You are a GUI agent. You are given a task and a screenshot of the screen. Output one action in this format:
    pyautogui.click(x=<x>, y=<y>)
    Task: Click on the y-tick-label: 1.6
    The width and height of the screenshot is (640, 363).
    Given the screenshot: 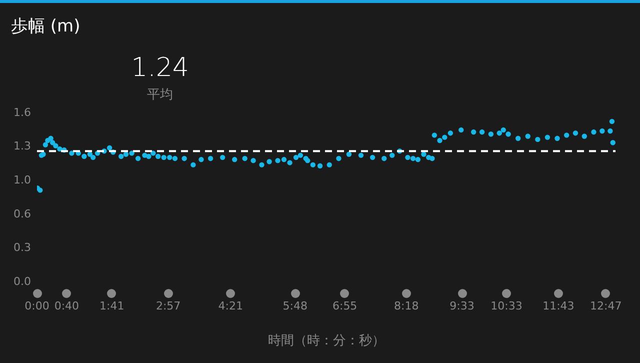 What is the action you would take?
    pyautogui.click(x=22, y=112)
    